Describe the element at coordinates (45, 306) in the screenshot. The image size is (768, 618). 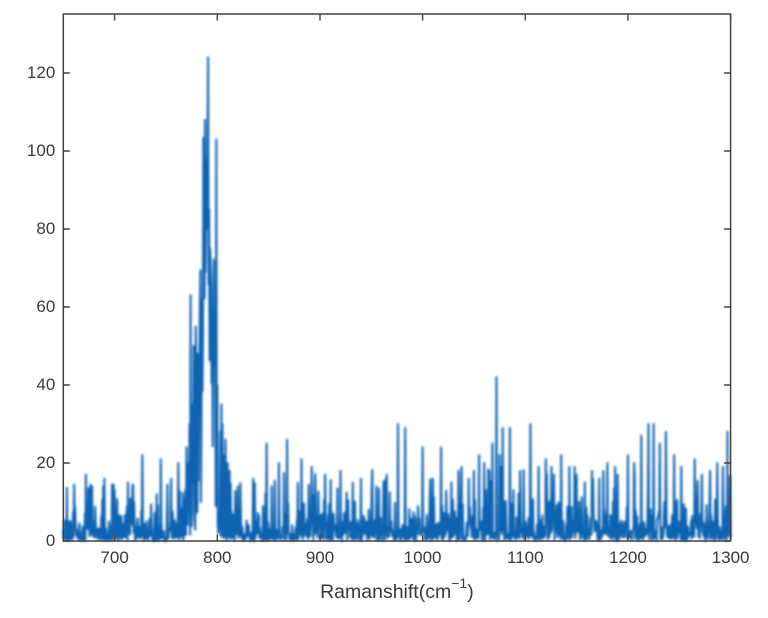
I see `svg-text: 60` at that location.